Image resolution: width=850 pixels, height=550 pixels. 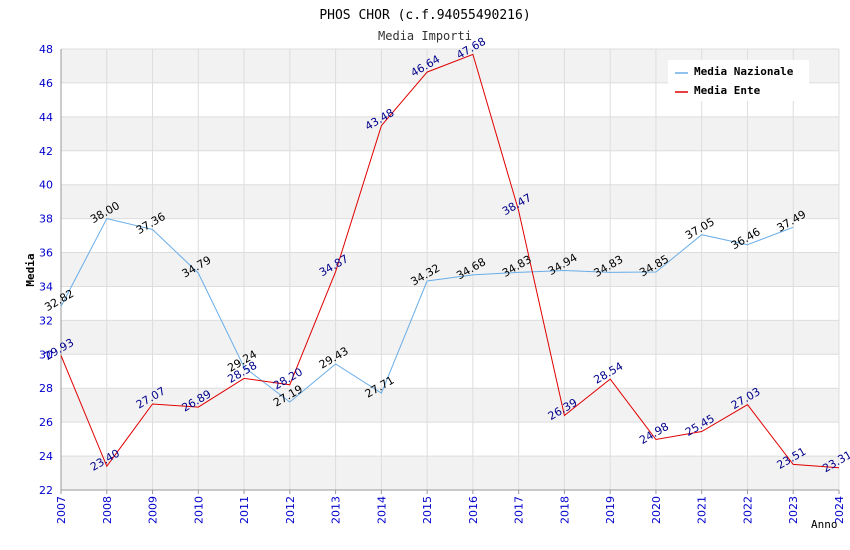 What do you see at coordinates (46, 286) in the screenshot?
I see `y-tick-label: 34` at bounding box center [46, 286].